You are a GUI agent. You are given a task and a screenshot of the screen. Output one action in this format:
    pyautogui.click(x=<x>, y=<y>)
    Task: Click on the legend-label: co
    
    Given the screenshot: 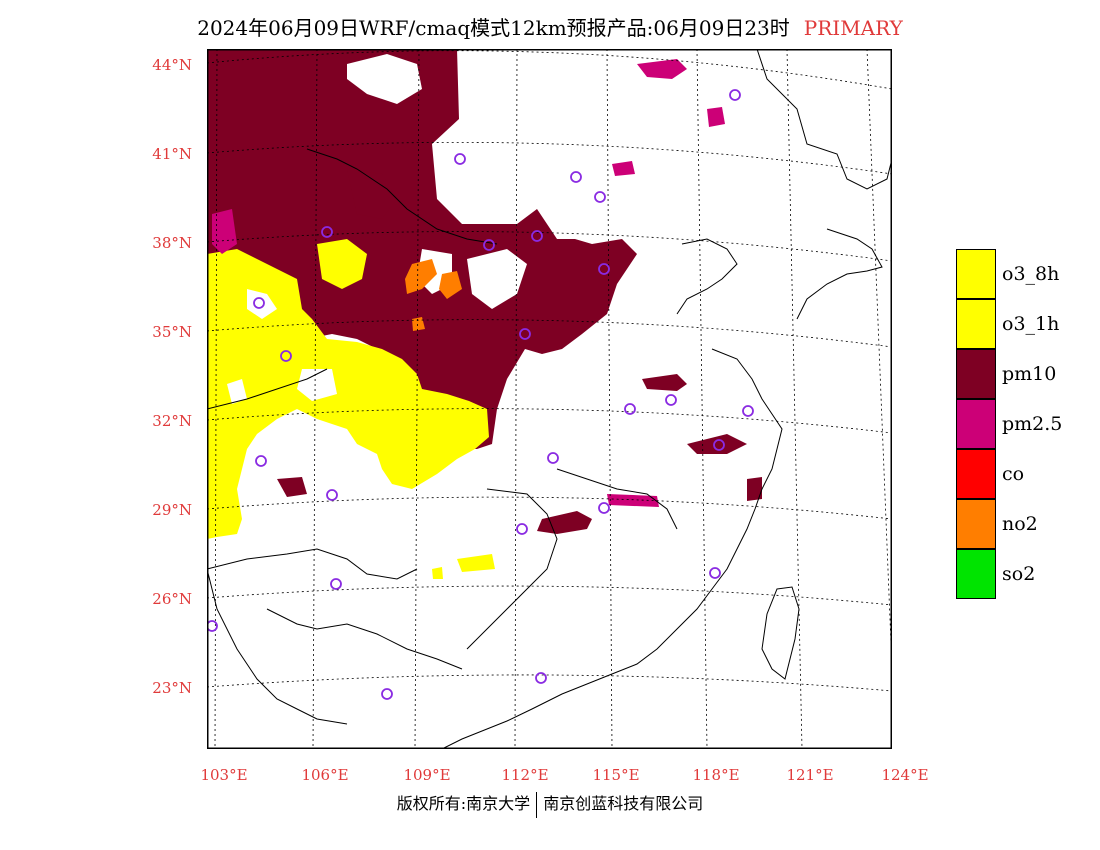 What is the action you would take?
    pyautogui.click(x=1013, y=474)
    